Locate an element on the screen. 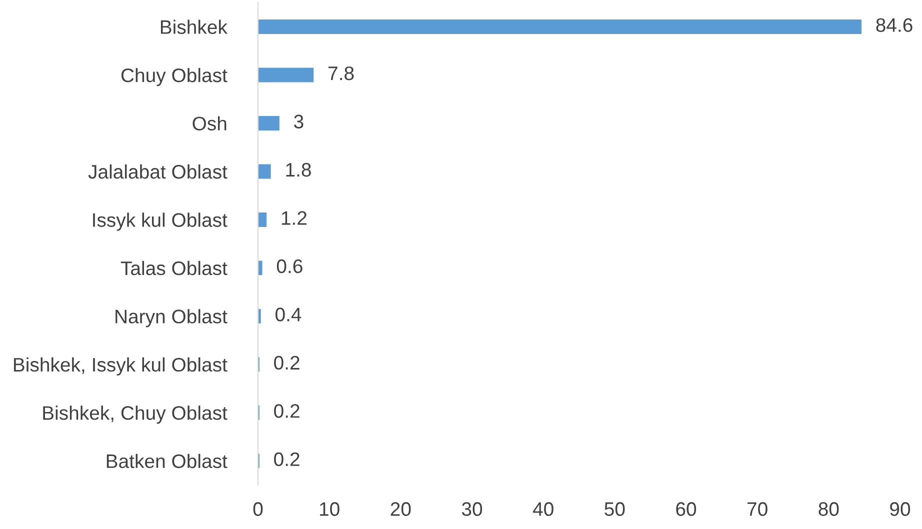  data-label: 3 is located at coordinates (299, 121).